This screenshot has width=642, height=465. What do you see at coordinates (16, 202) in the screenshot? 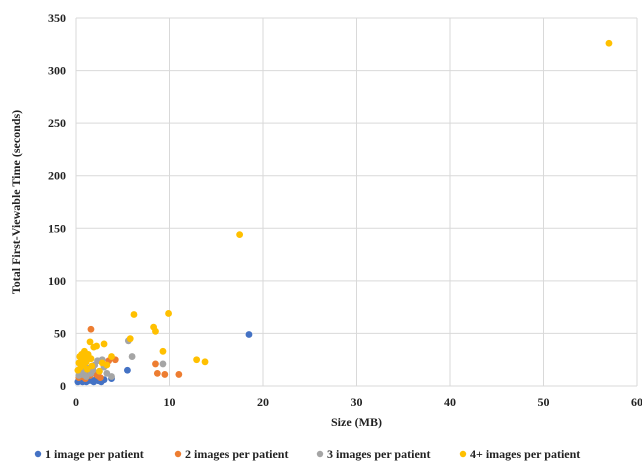
I see `y-axis-title: Total First-Viewable Time (seconds)` at bounding box center [16, 202].